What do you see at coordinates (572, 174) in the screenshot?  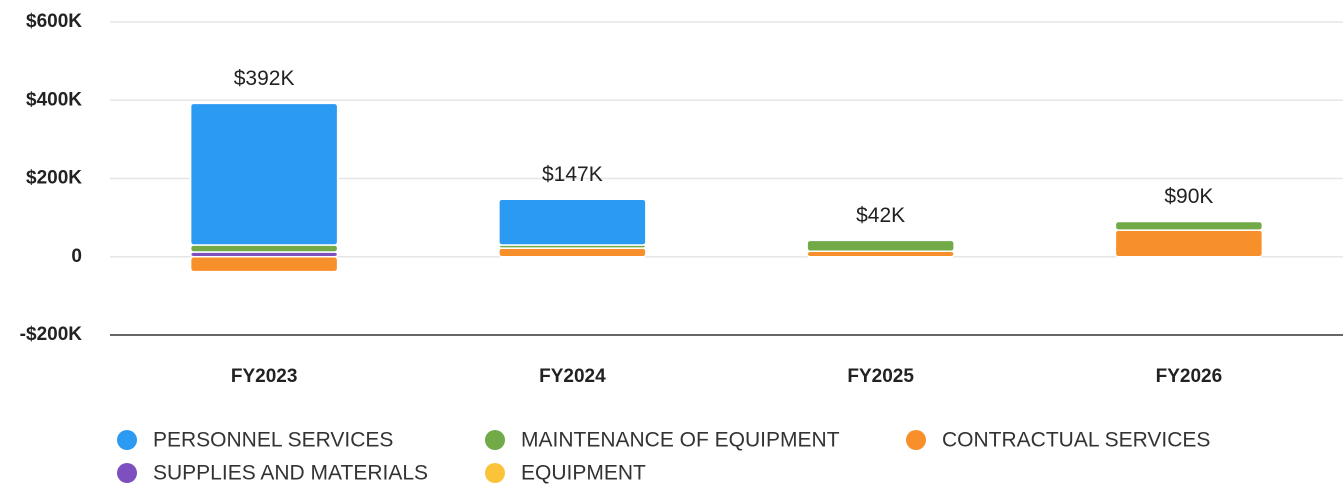 I see `total-label: $147K` at bounding box center [572, 174].